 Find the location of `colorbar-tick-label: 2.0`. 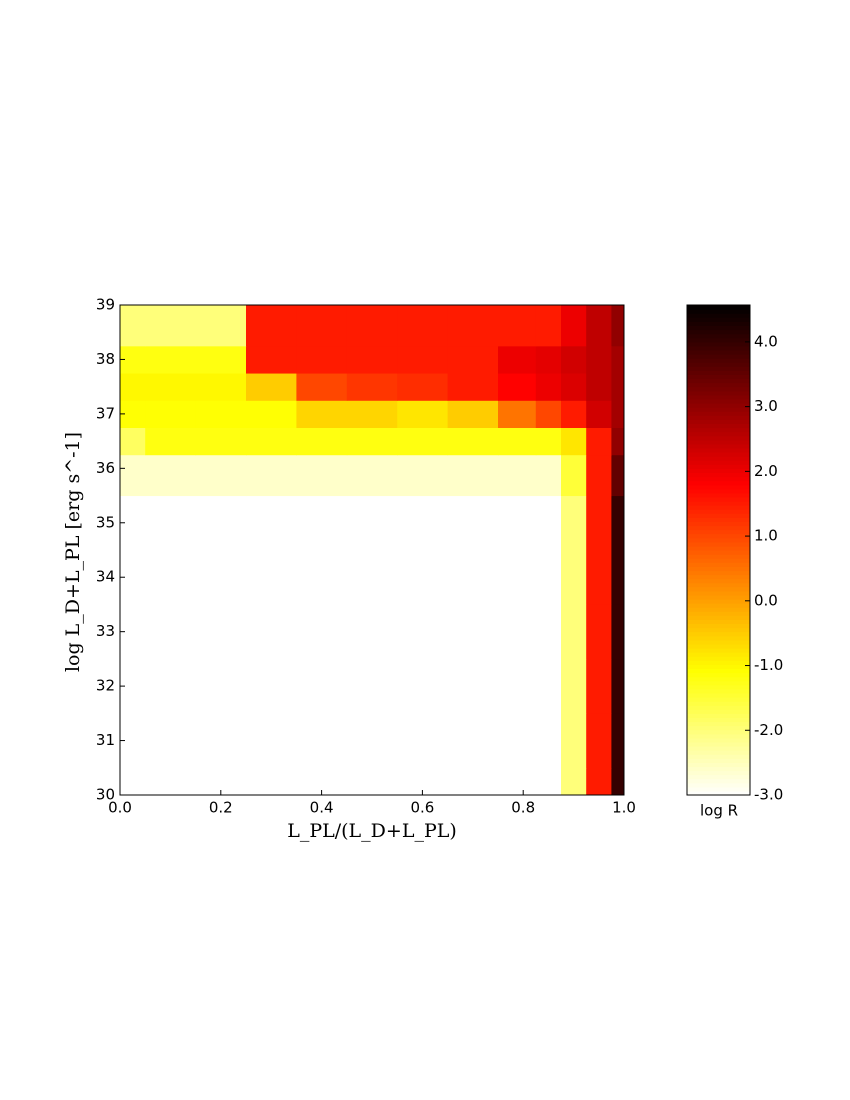

colorbar-tick-label: 2.0 is located at coordinates (766, 471).